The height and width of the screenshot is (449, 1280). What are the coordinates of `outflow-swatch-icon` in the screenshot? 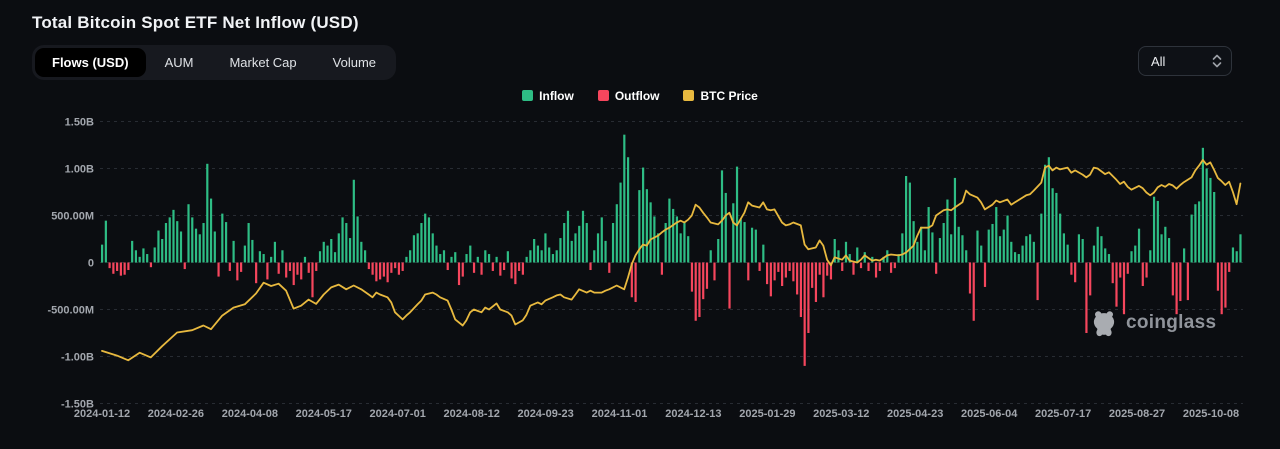 It's located at (603, 95).